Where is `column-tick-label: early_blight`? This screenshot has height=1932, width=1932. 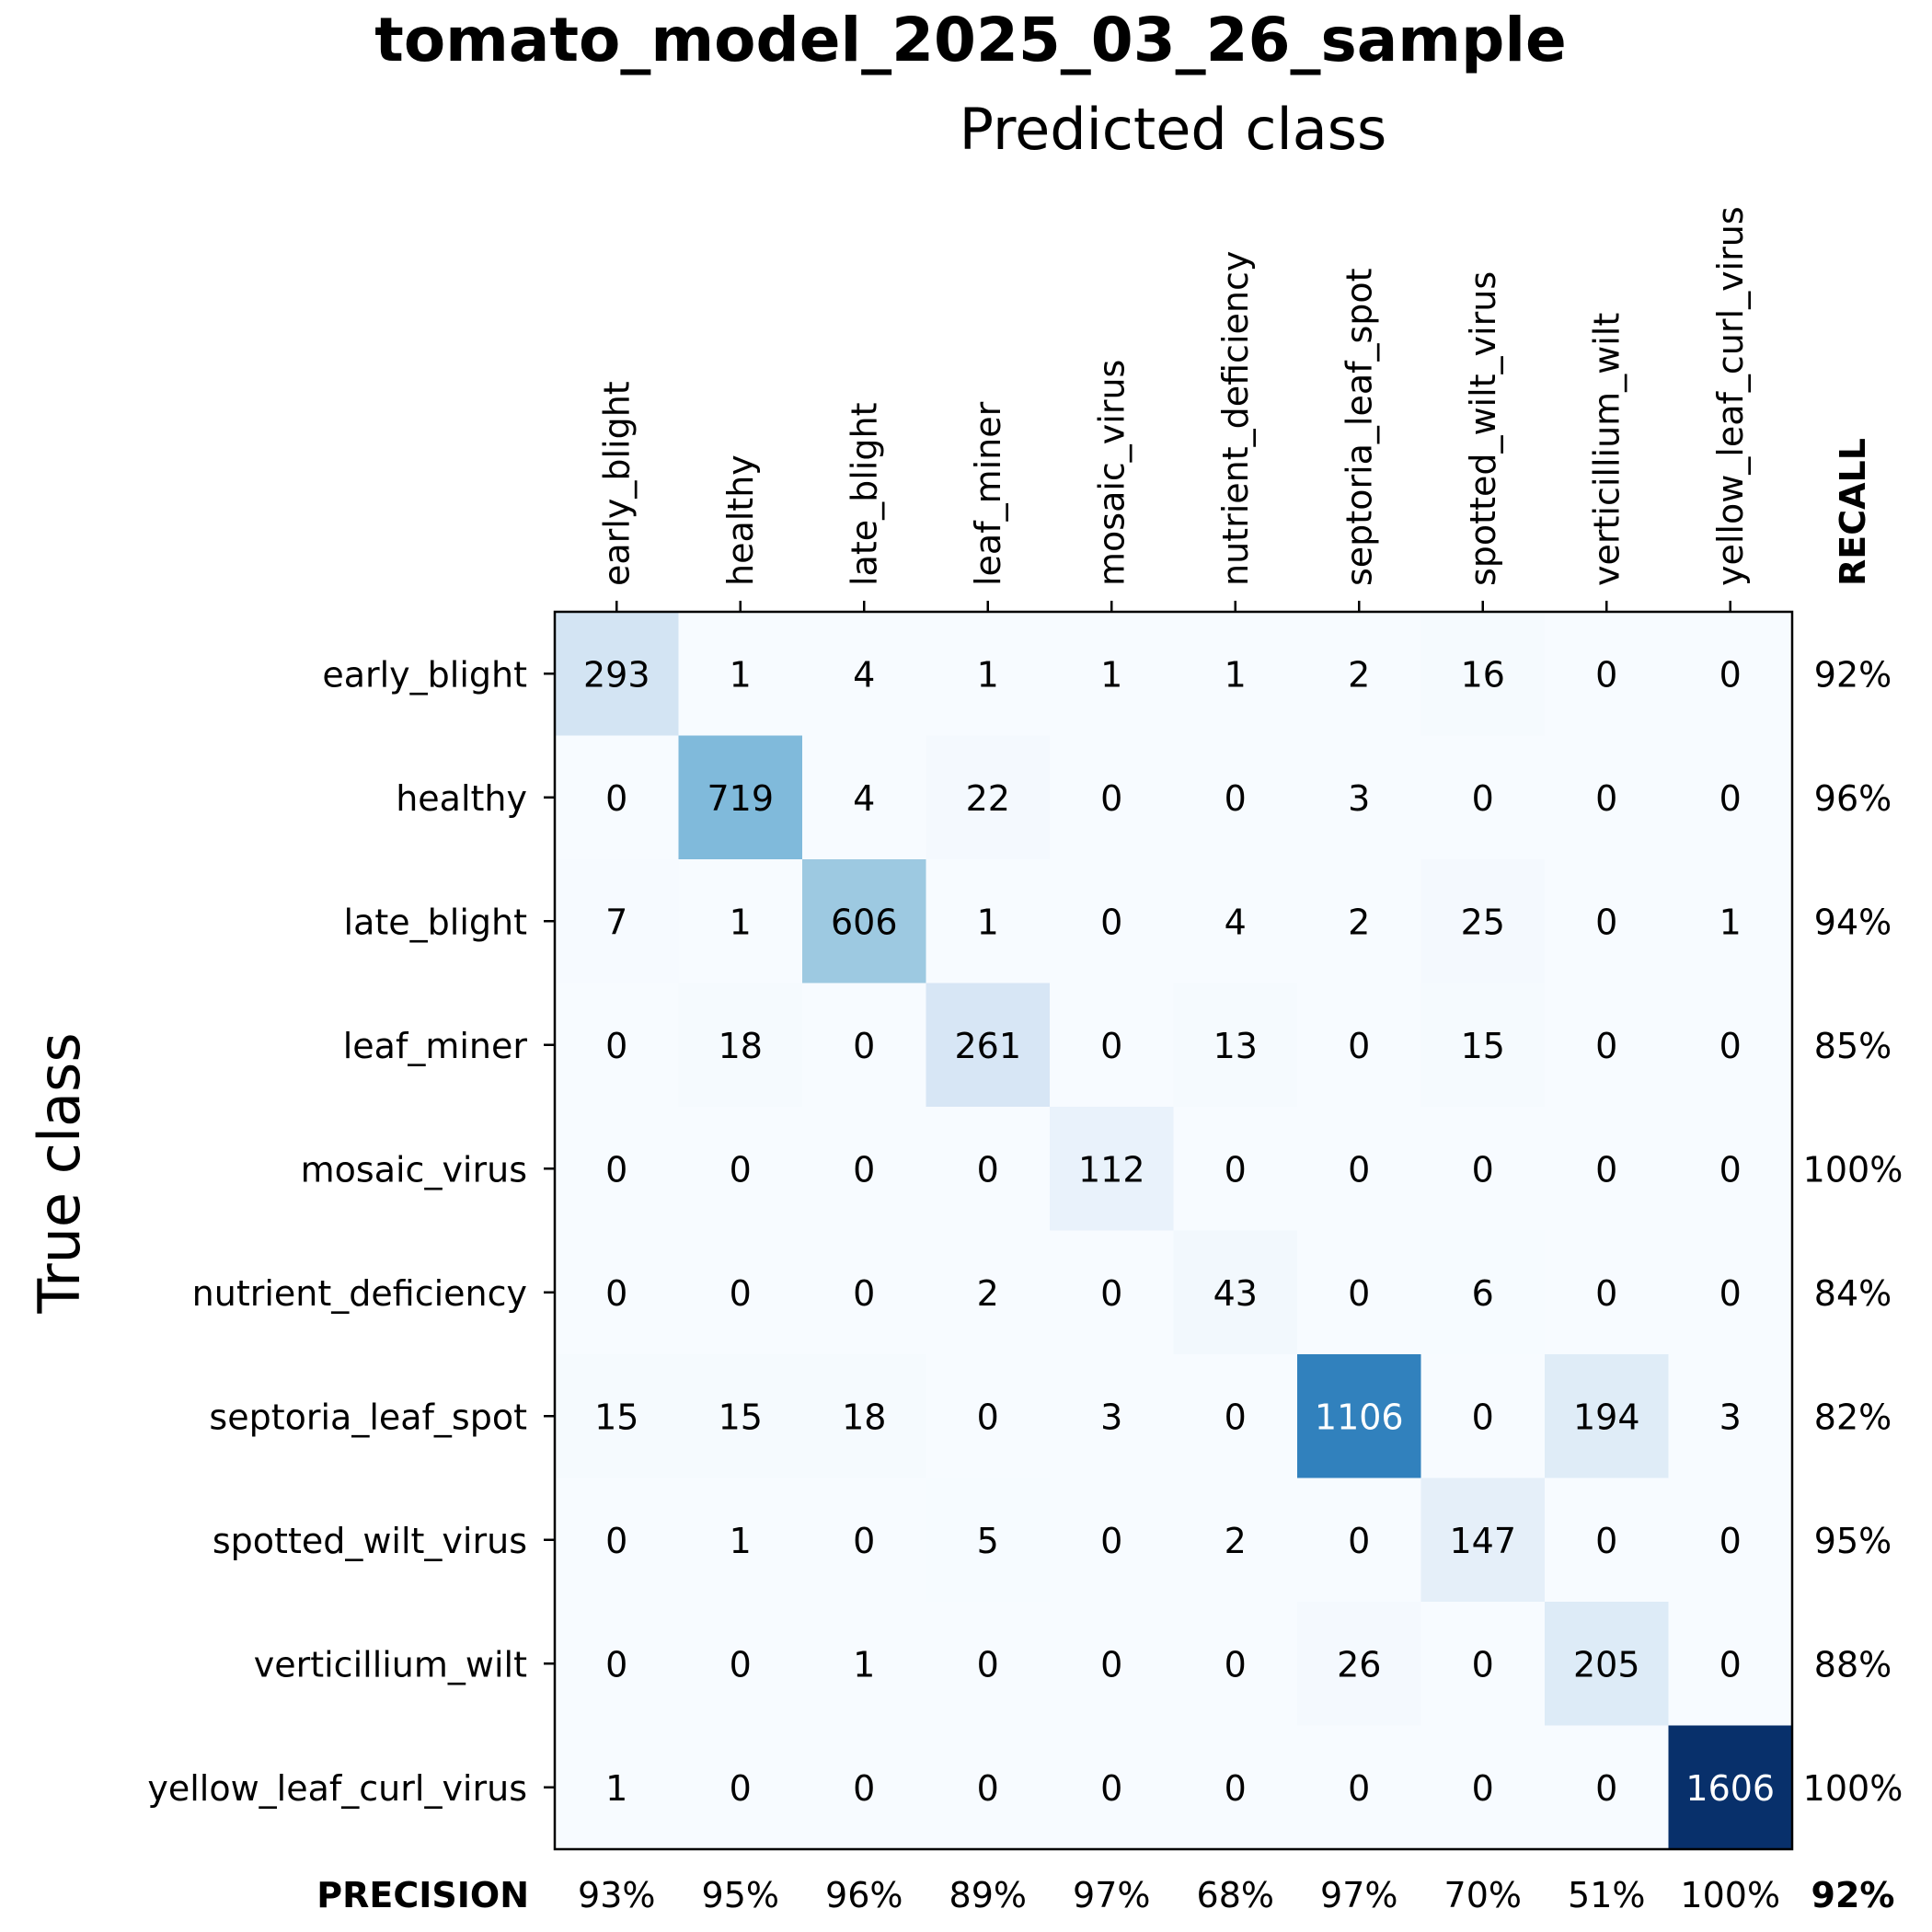
column-tick-label: early_blight is located at coordinates (616, 483).